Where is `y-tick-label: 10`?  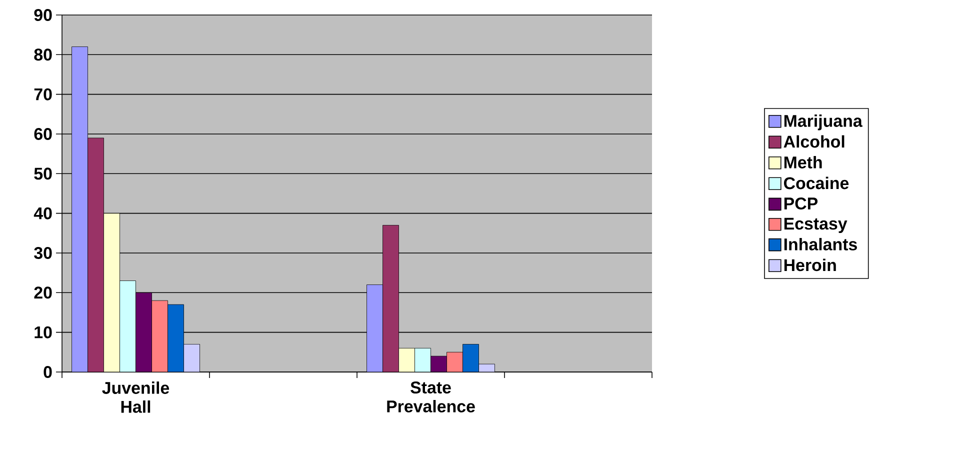 y-tick-label: 10 is located at coordinates (43, 332).